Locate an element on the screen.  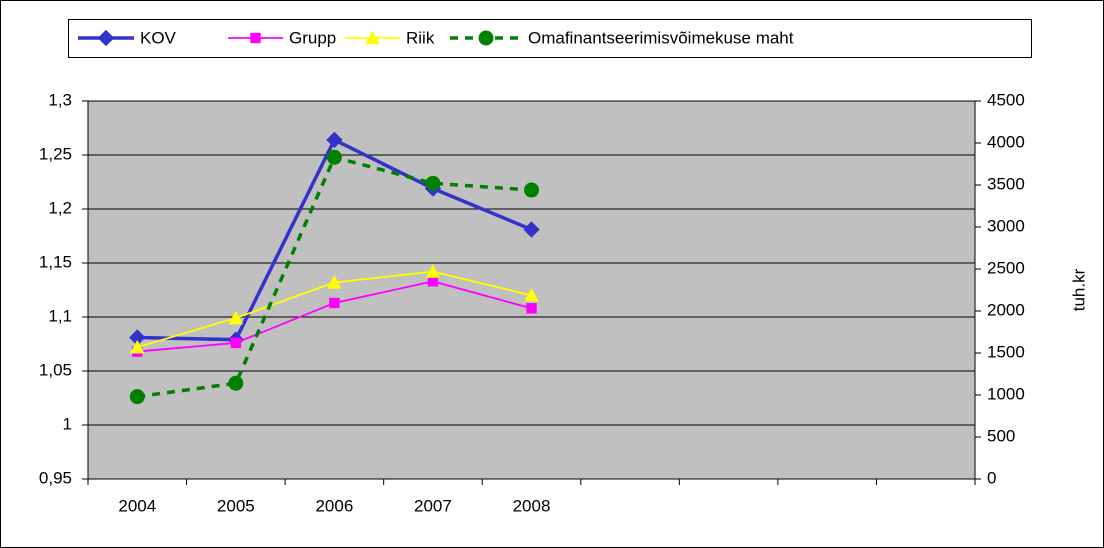
x-tick-label: 2008 is located at coordinates (532, 505).